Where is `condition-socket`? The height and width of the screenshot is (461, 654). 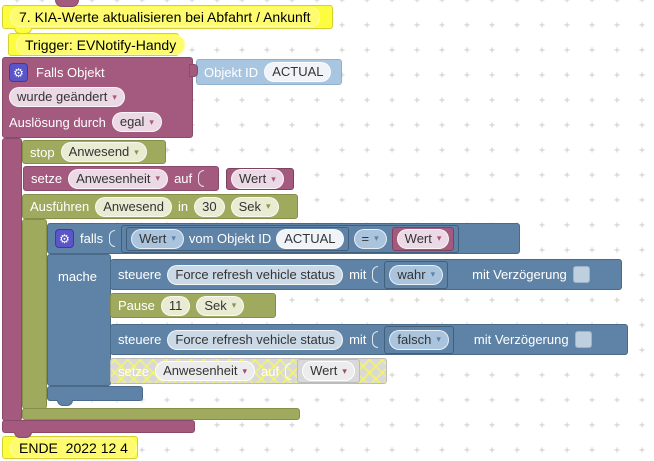 condition-socket is located at coordinates (112, 238).